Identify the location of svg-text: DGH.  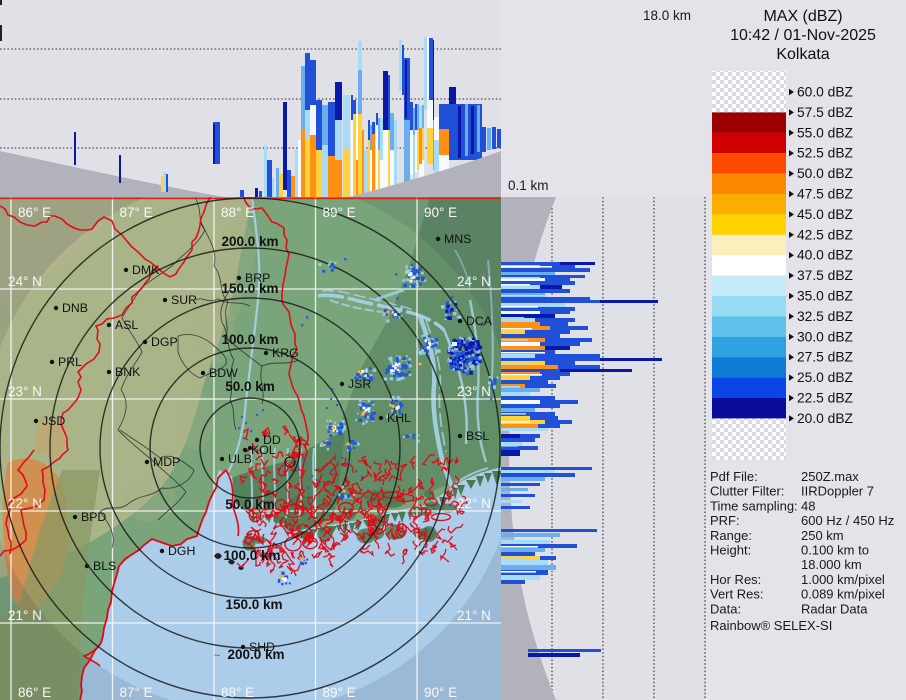
(181, 551).